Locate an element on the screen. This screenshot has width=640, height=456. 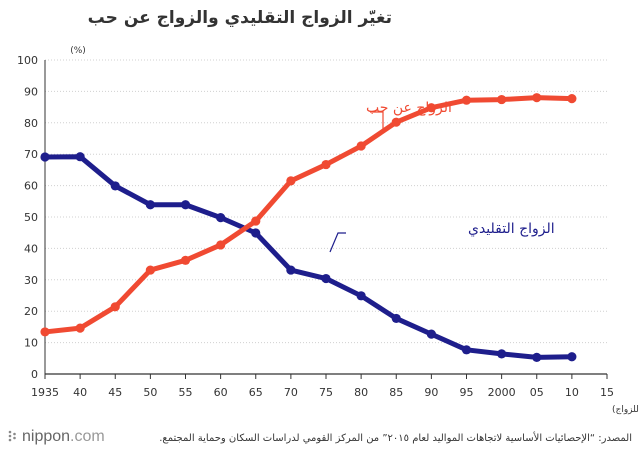
logo-suffix: .com is located at coordinates (87, 436).